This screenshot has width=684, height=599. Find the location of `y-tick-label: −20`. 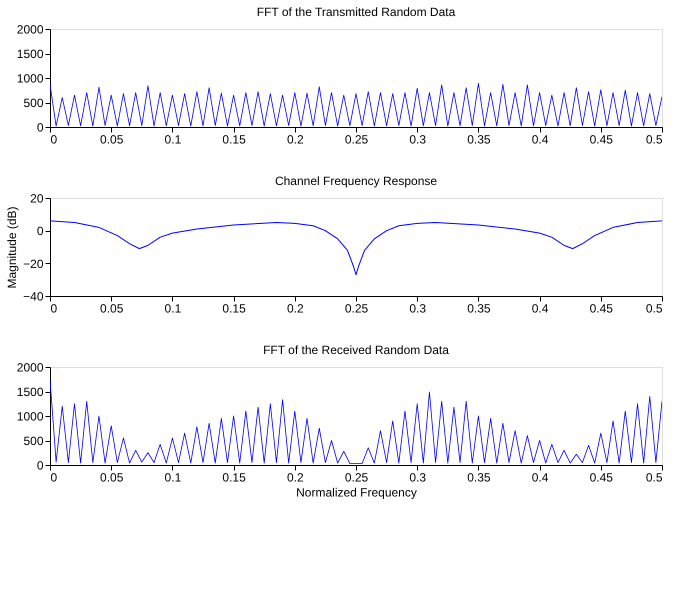

y-tick-label: −20 is located at coordinates (33, 263).